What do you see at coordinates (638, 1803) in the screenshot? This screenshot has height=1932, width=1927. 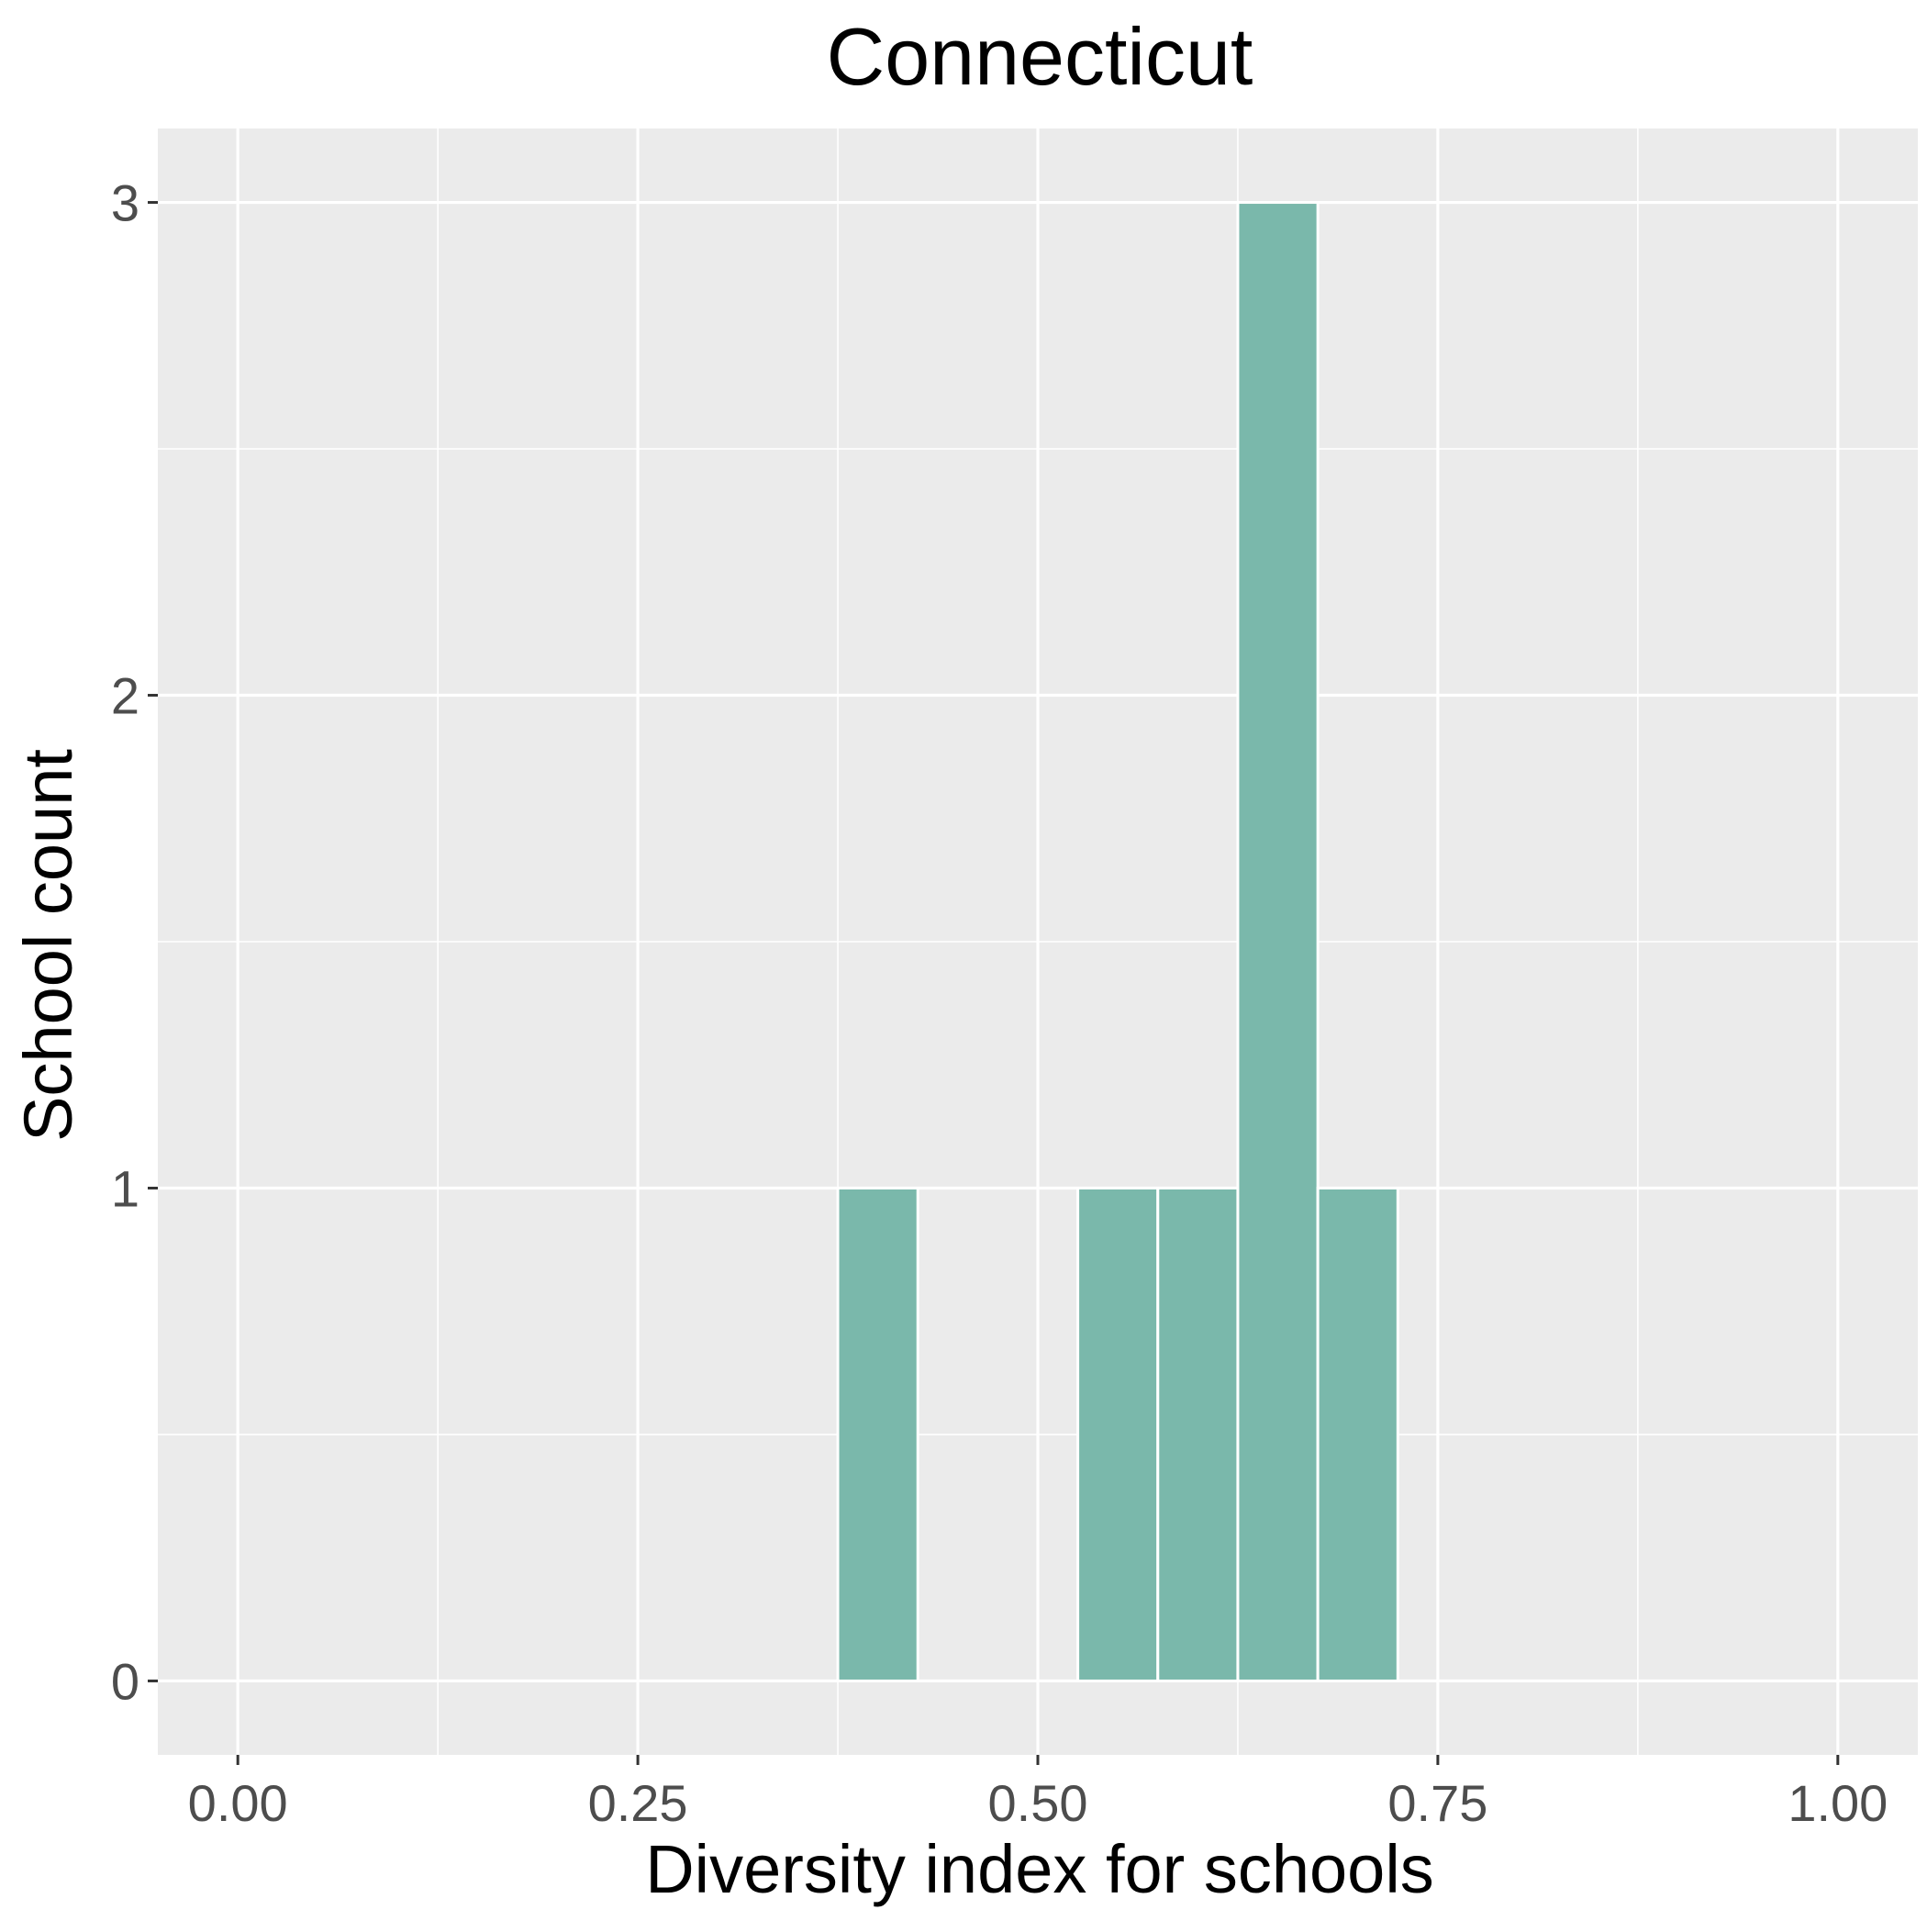 I see `x-tick-label: 0.25` at bounding box center [638, 1803].